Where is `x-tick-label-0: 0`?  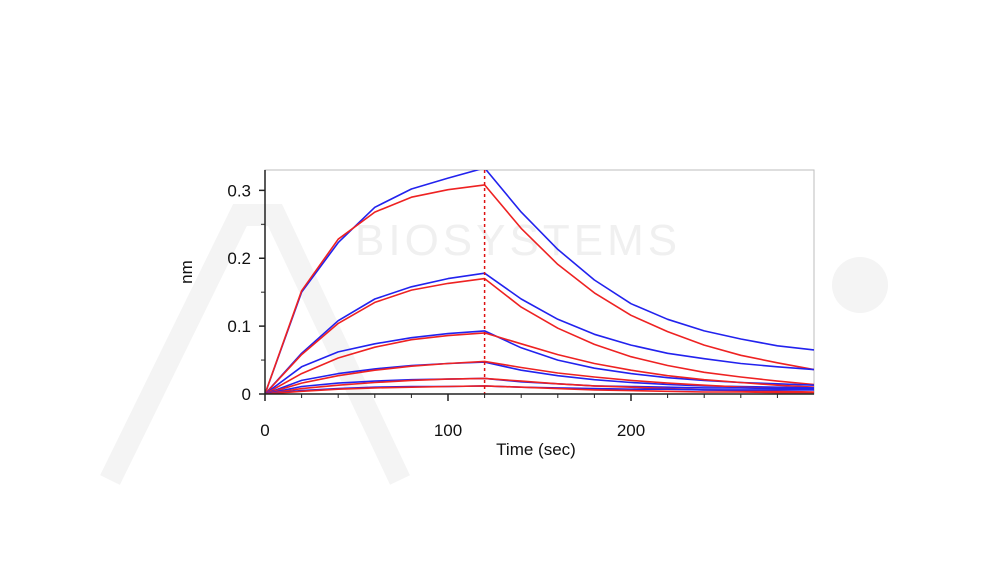 x-tick-label-0: 0 is located at coordinates (264, 430).